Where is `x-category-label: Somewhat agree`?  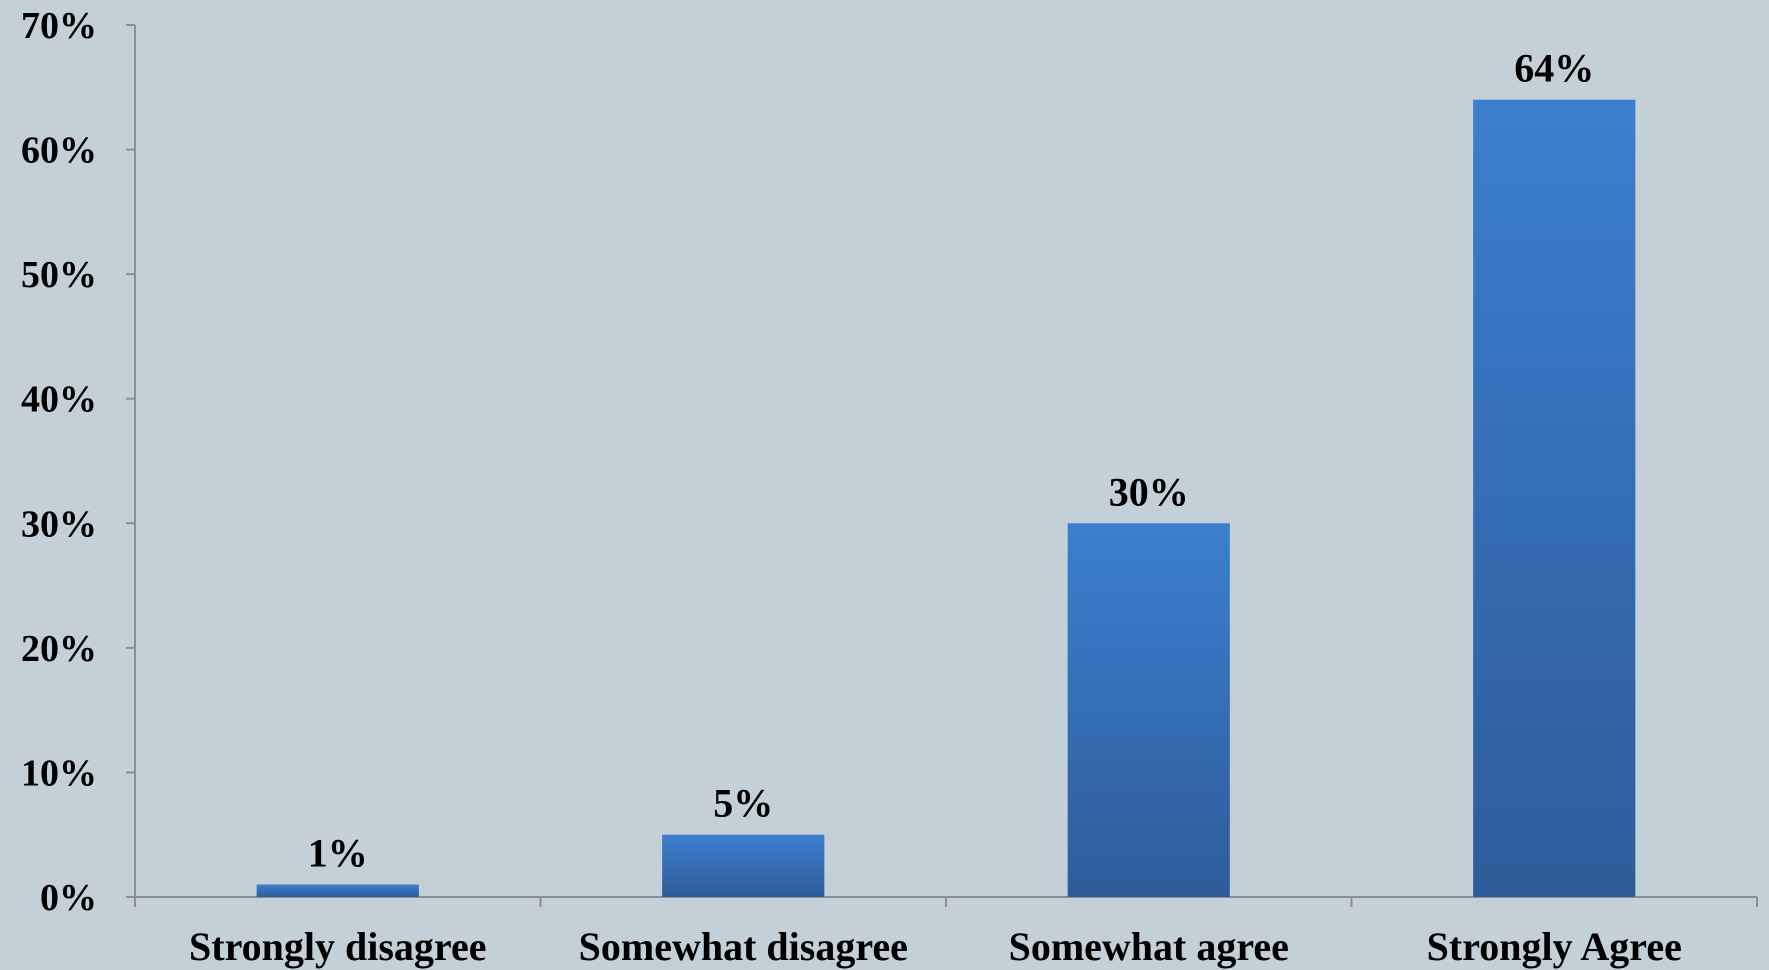 x-category-label: Somewhat agree is located at coordinates (1149, 946).